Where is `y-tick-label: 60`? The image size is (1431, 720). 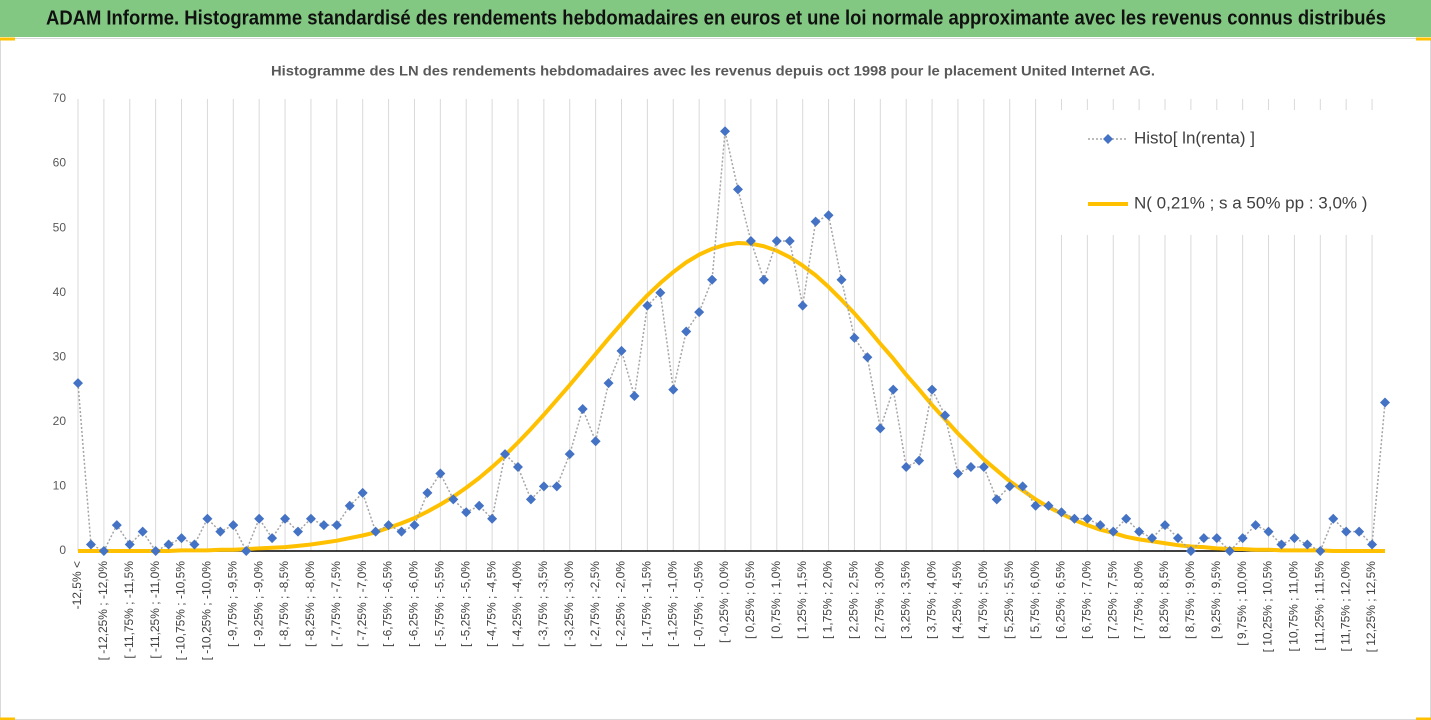 y-tick-label: 60 is located at coordinates (60, 163).